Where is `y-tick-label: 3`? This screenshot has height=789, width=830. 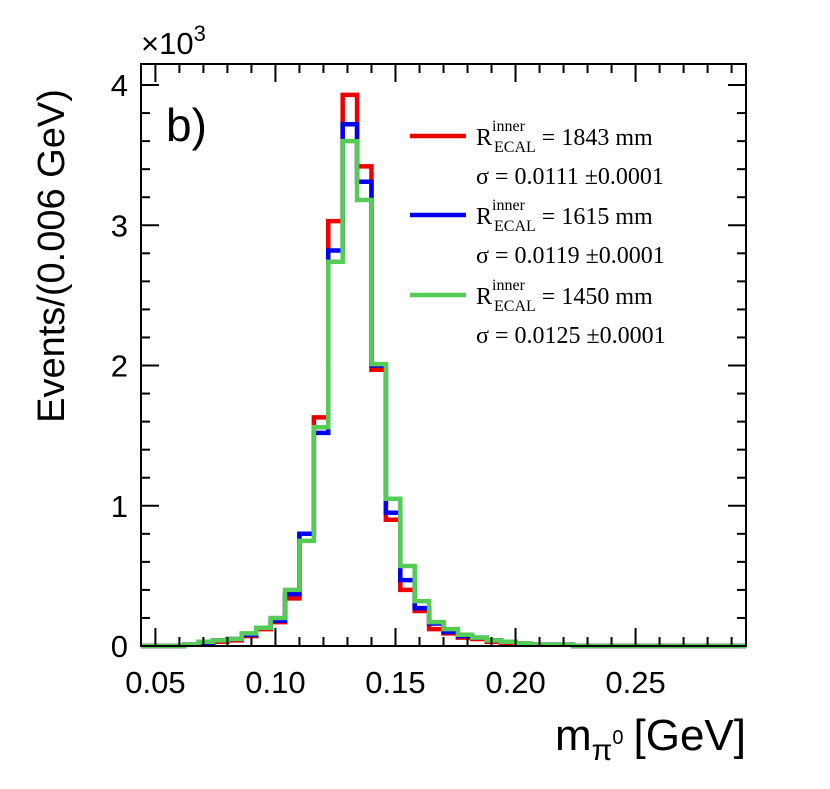
y-tick-label: 3 is located at coordinates (119, 225).